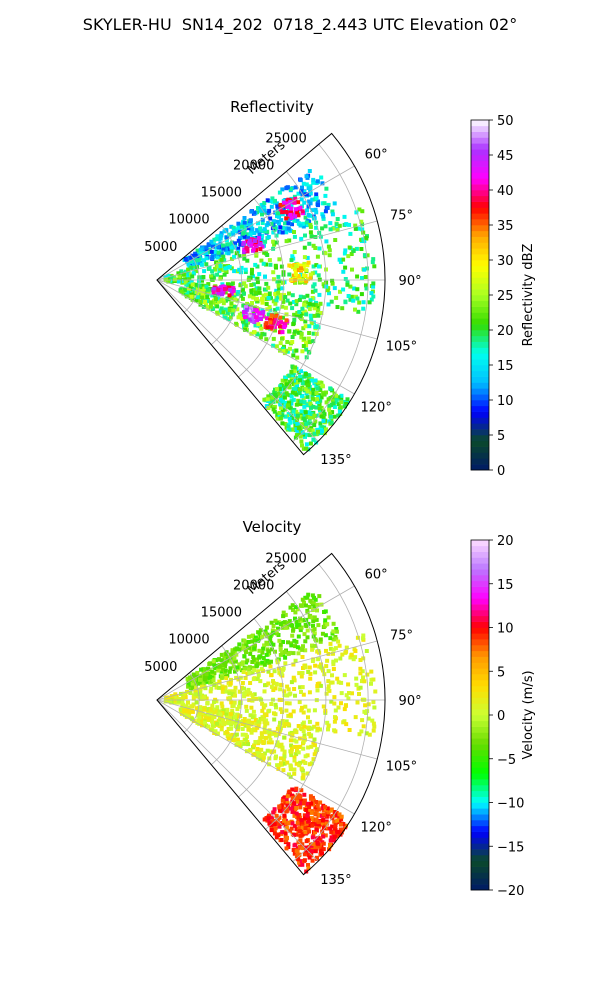  Describe the element at coordinates (506, 760) in the screenshot. I see `colorbar-tick-label: −5` at that location.